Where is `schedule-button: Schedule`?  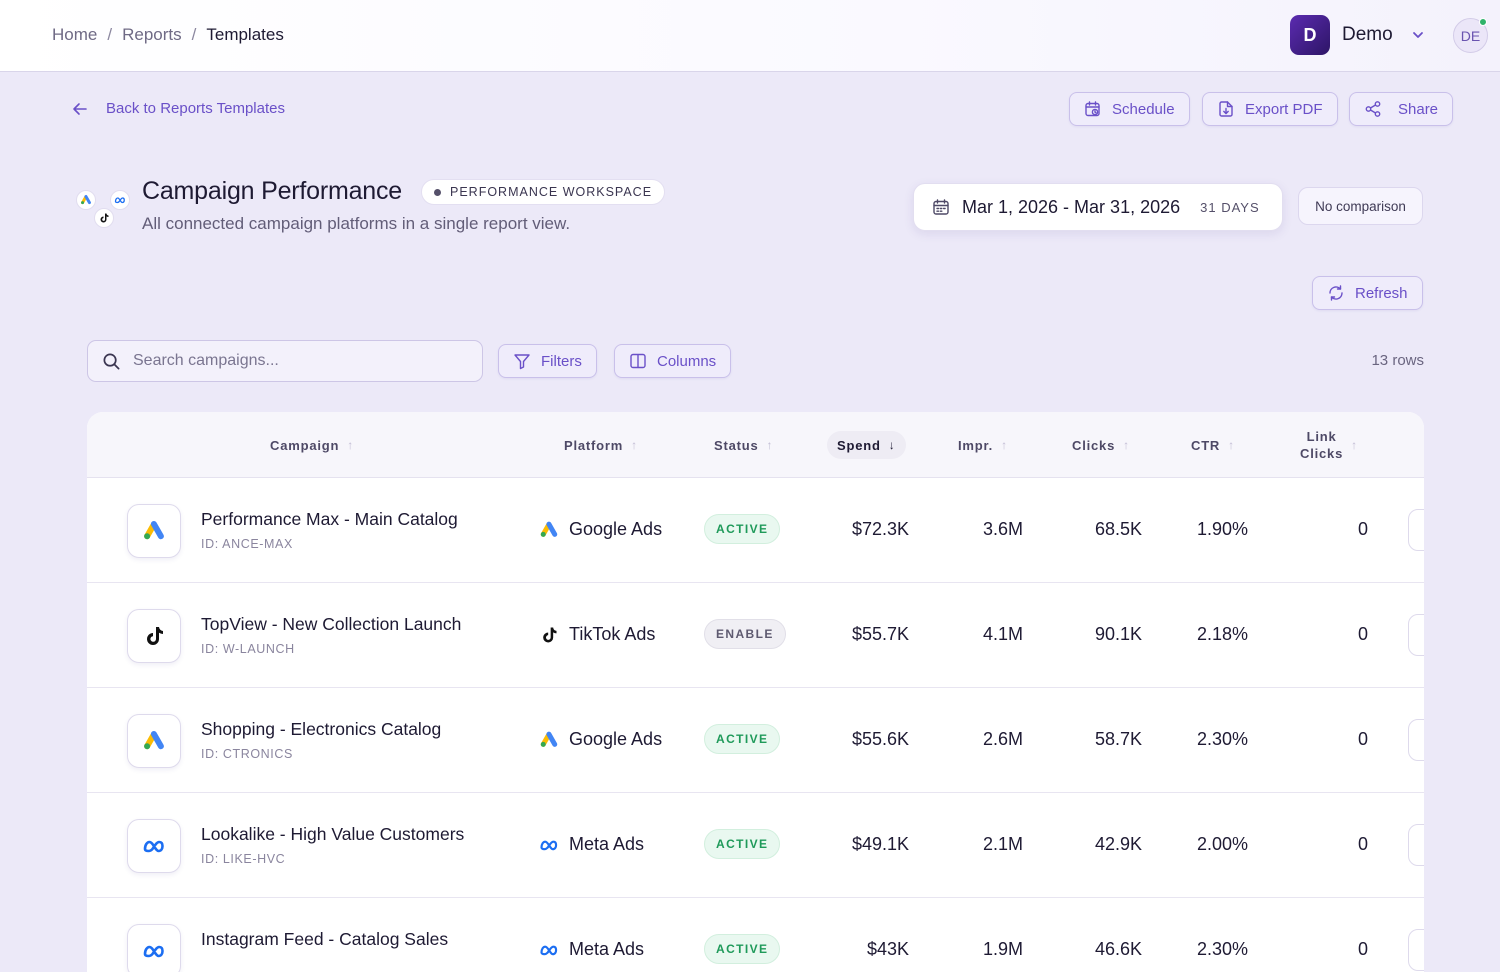
schedule-button: Schedule is located at coordinates (1129, 109).